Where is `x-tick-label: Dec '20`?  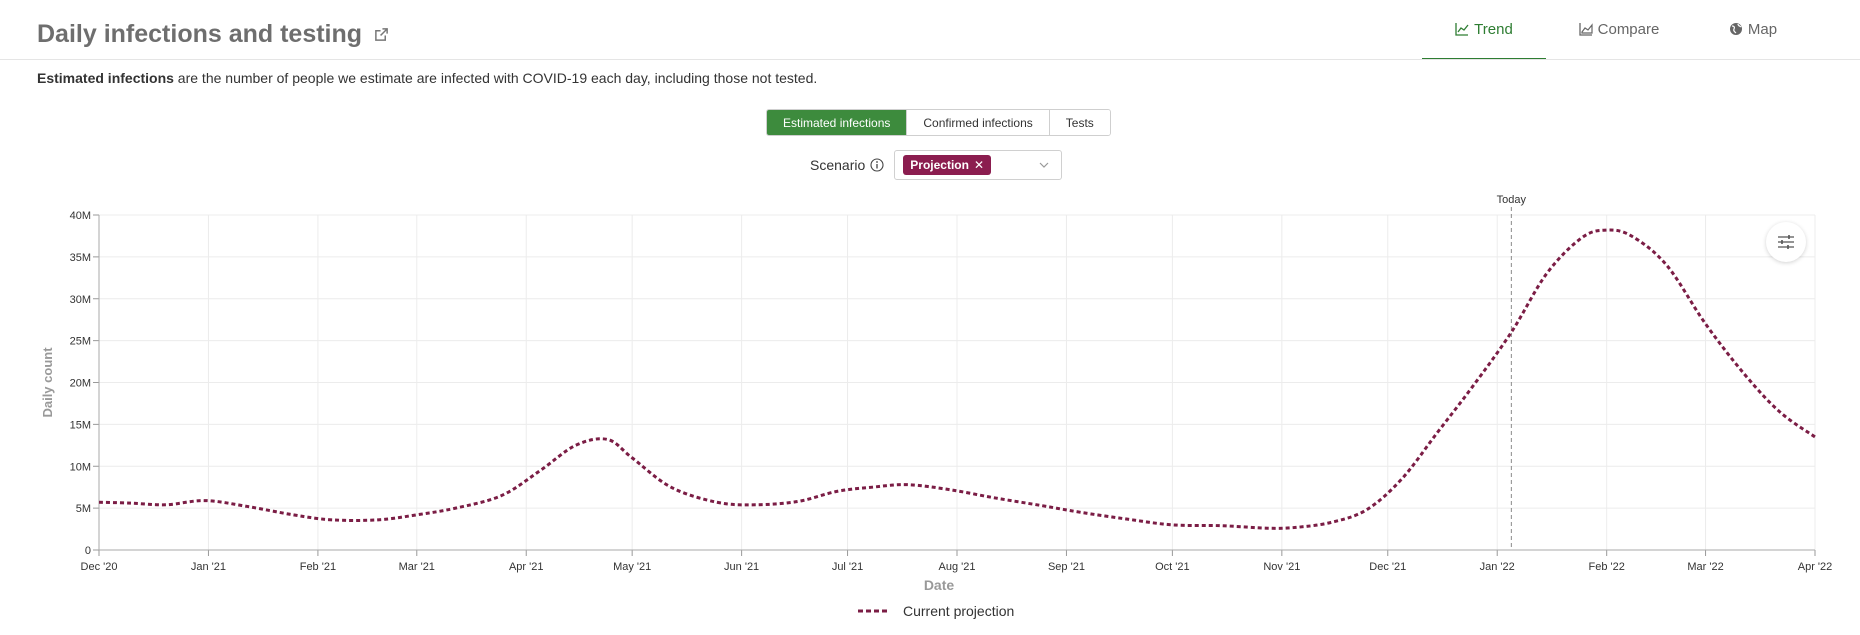
x-tick-label: Dec '20 is located at coordinates (99, 567).